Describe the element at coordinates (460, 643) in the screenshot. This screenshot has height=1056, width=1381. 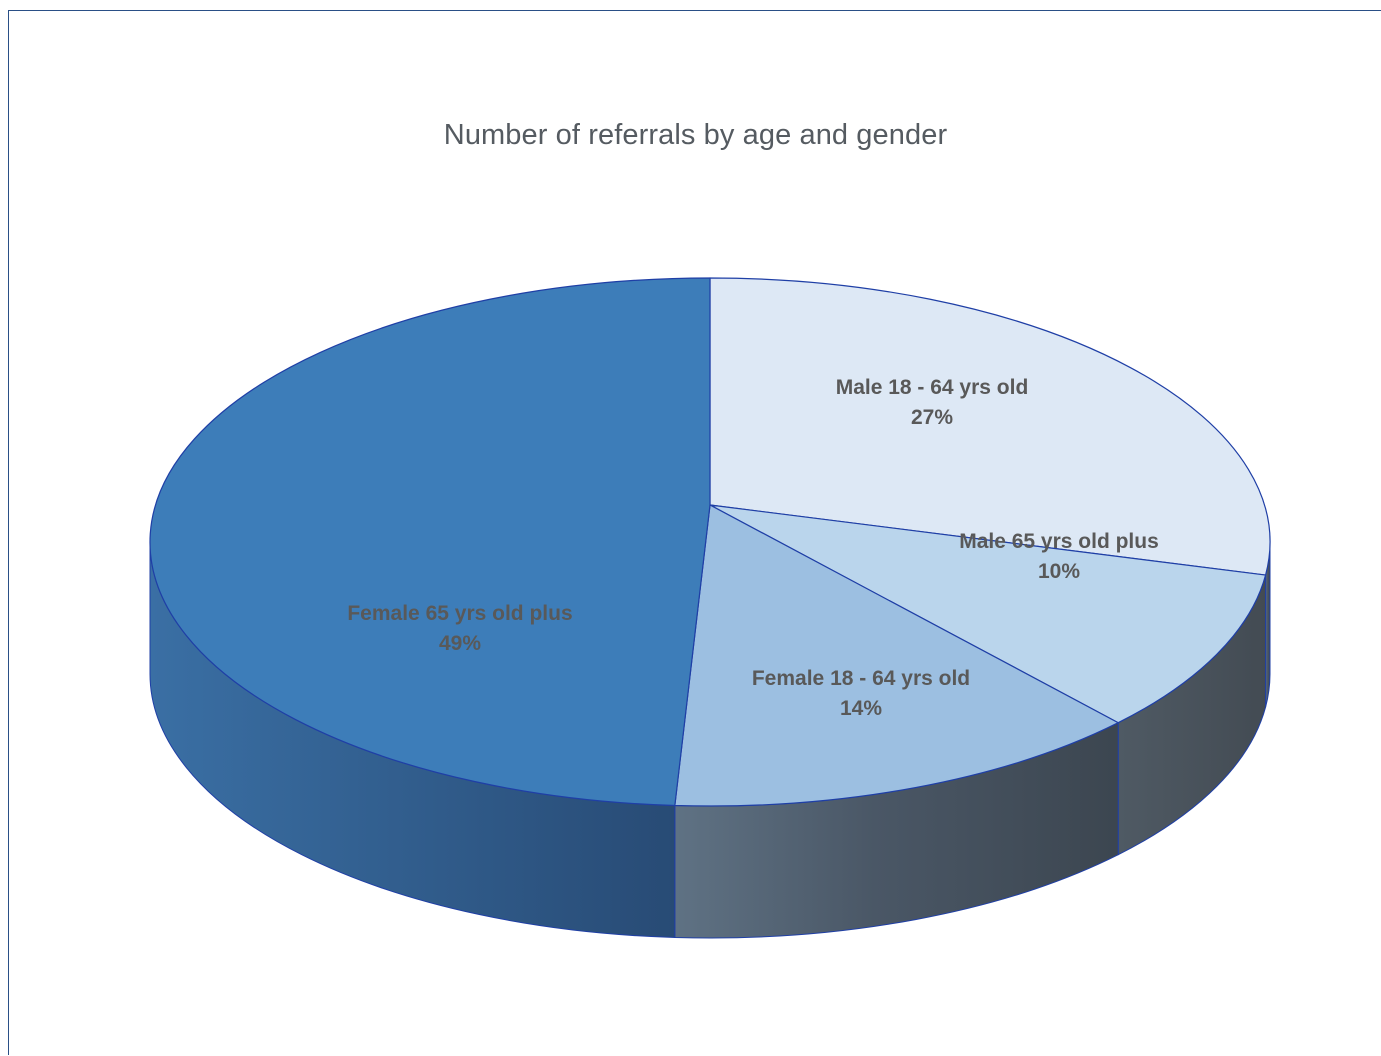
I see `slice-percent-3: 49%` at that location.